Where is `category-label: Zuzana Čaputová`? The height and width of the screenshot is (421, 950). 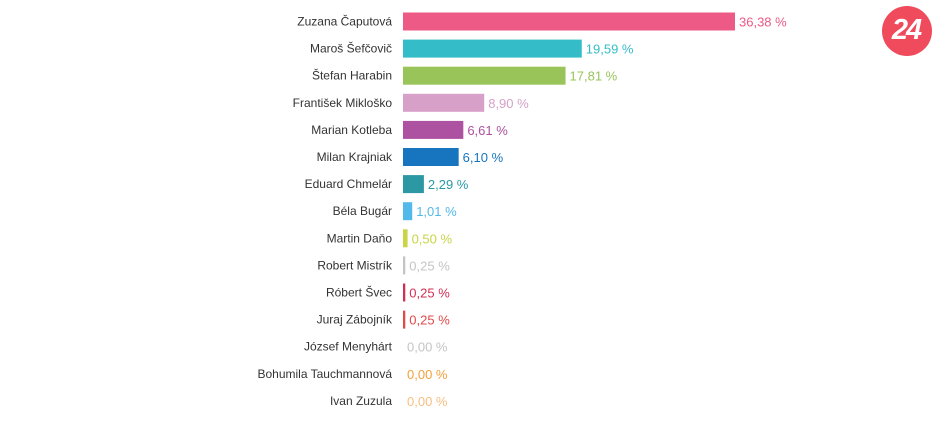 category-label: Zuzana Čaputová is located at coordinates (344, 21).